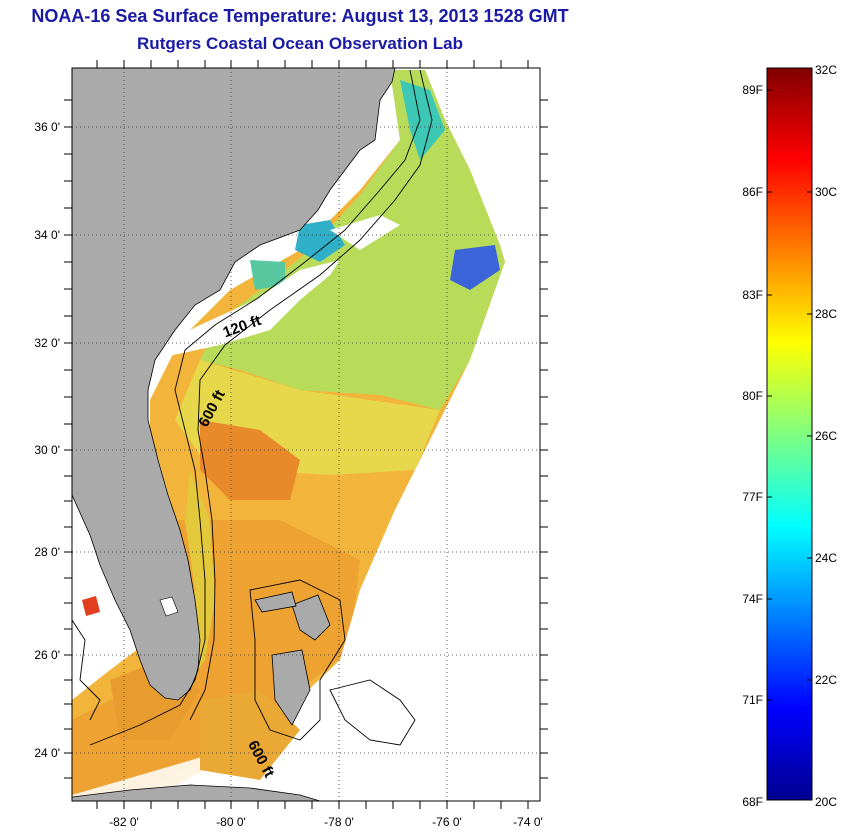 This screenshot has width=849, height=832. I want to click on lon-label: -78 0', so click(339, 822).